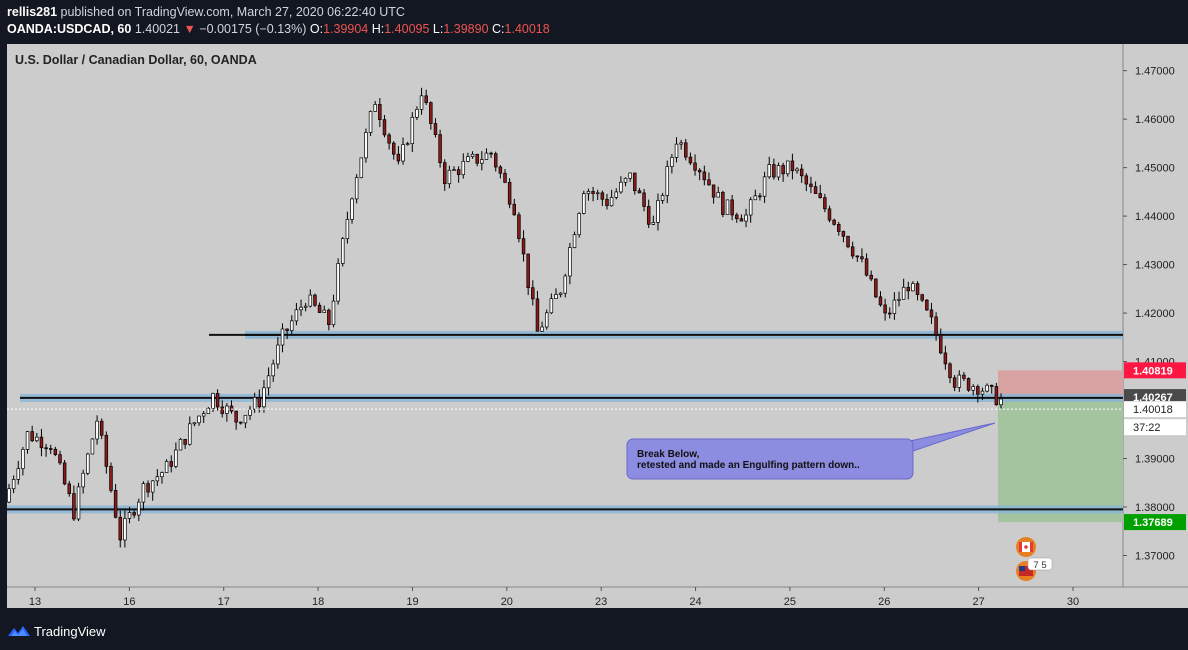  What do you see at coordinates (597, 597) in the screenshot?
I see `time-axis-area` at bounding box center [597, 597].